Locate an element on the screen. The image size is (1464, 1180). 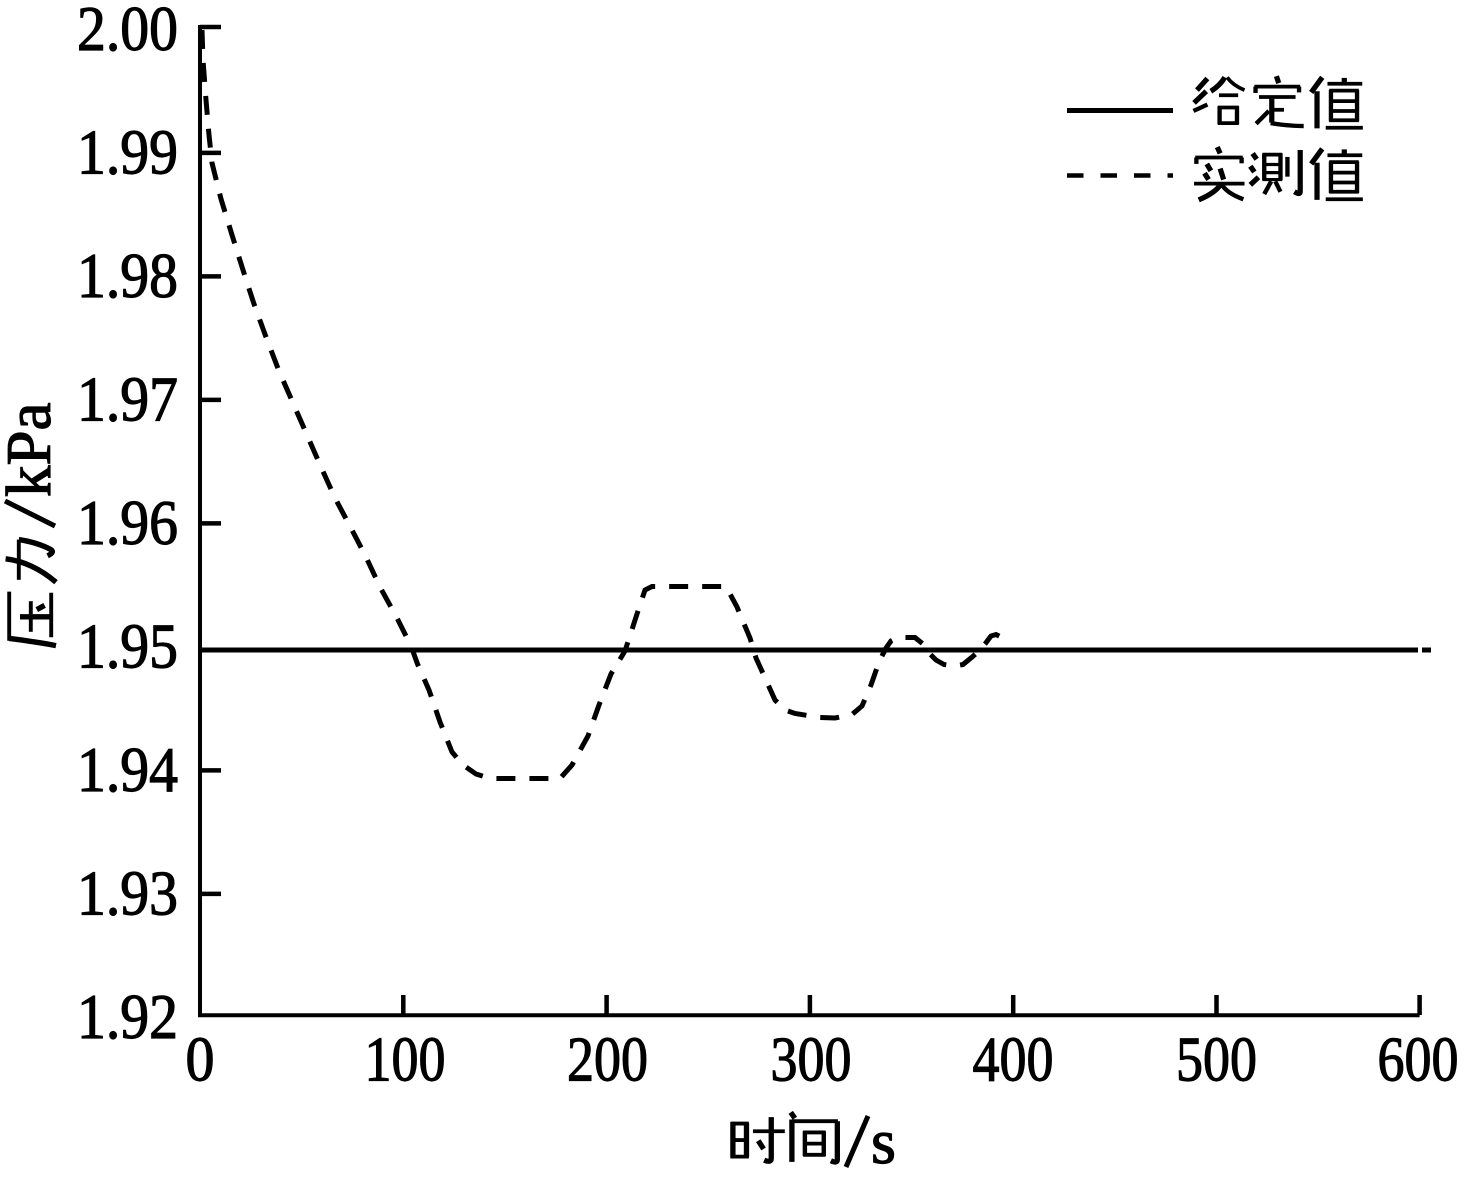
svg-text: 1.92 is located at coordinates (127, 1016).